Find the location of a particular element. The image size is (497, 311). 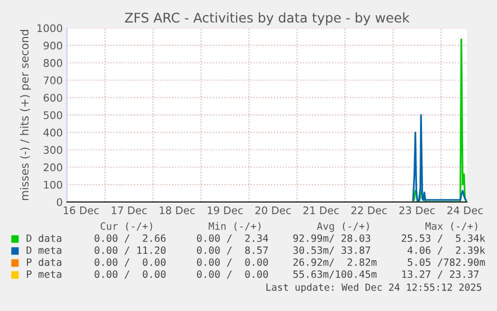

x-tick-label: 19 Dec is located at coordinates (225, 210).